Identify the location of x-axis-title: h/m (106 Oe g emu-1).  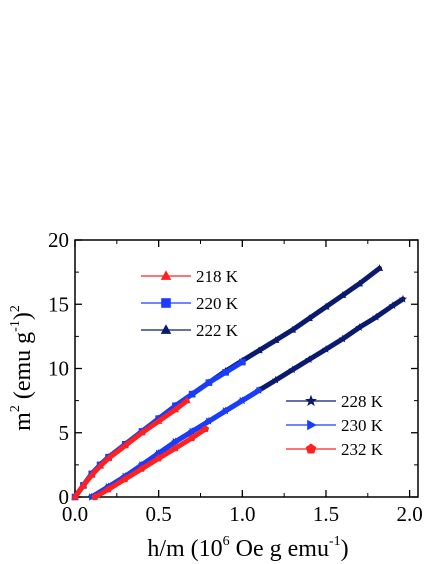
(247, 548).